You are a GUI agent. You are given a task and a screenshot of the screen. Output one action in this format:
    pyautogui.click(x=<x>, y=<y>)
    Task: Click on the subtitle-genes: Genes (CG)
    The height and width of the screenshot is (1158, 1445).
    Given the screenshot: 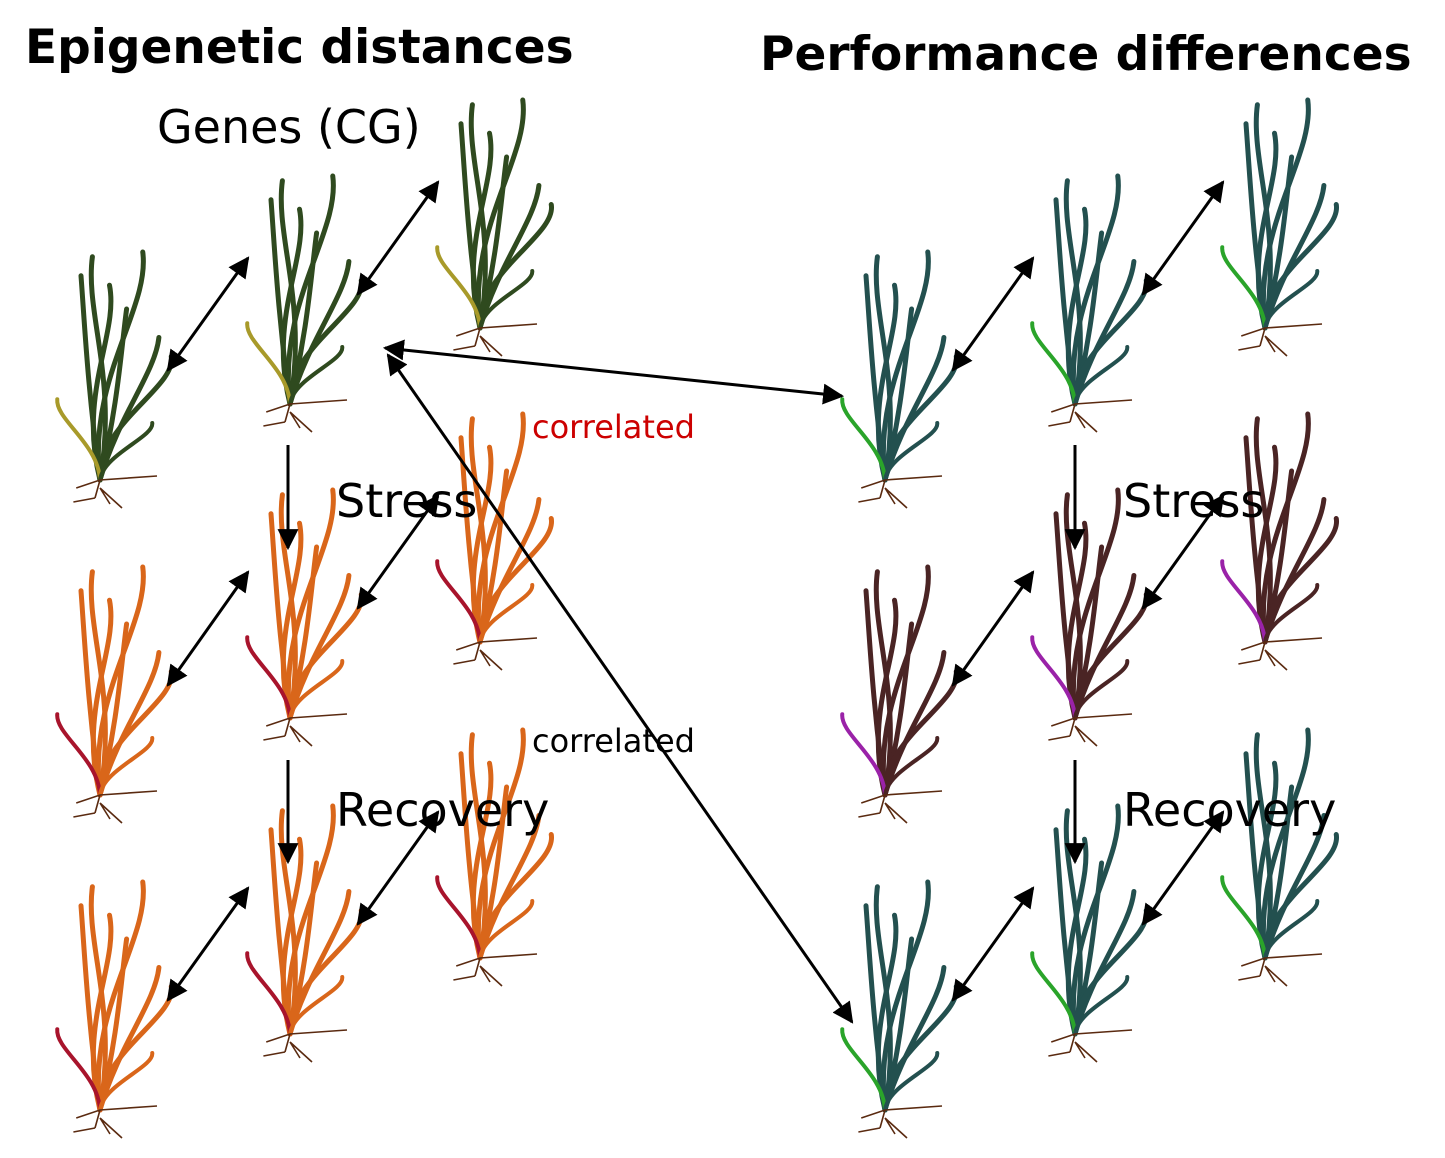 What is the action you would take?
    pyautogui.click(x=289, y=127)
    